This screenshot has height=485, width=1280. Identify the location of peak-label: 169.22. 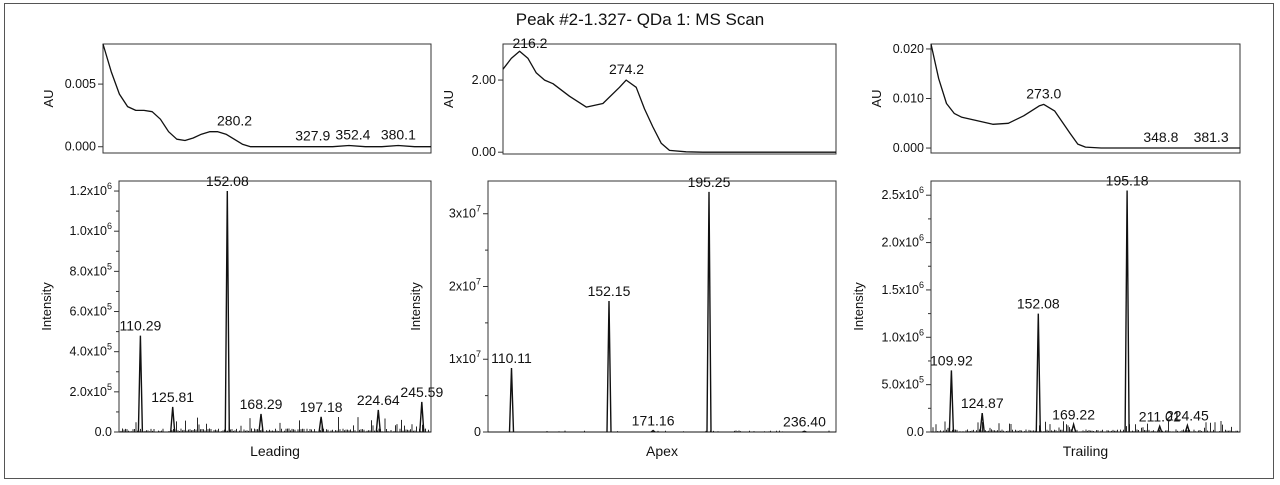
(1073, 414).